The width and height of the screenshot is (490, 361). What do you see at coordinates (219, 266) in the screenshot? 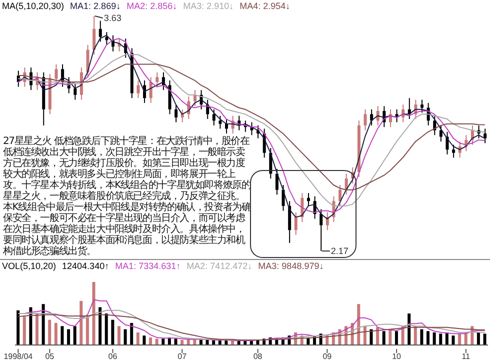
I see `text: MA2: 7412.472↓` at bounding box center [219, 266].